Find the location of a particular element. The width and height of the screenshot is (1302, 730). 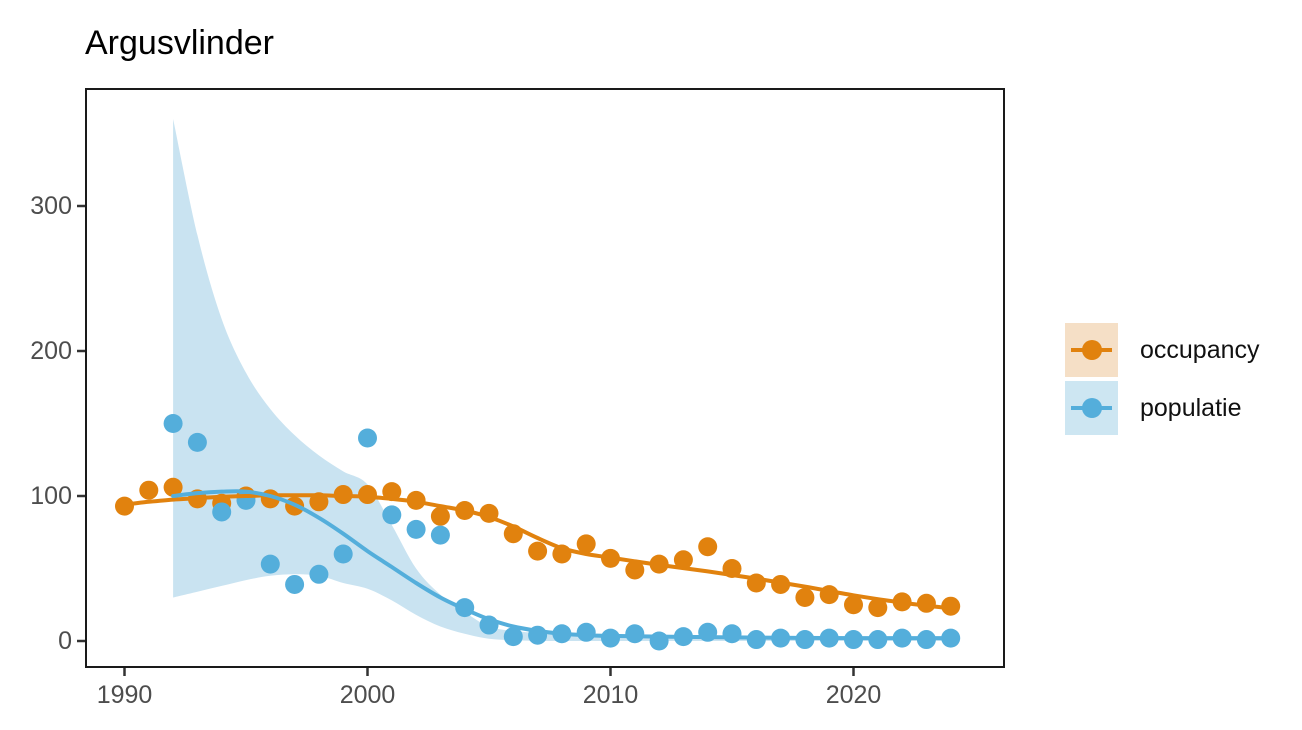

legend-label: populatie is located at coordinates (1191, 407).